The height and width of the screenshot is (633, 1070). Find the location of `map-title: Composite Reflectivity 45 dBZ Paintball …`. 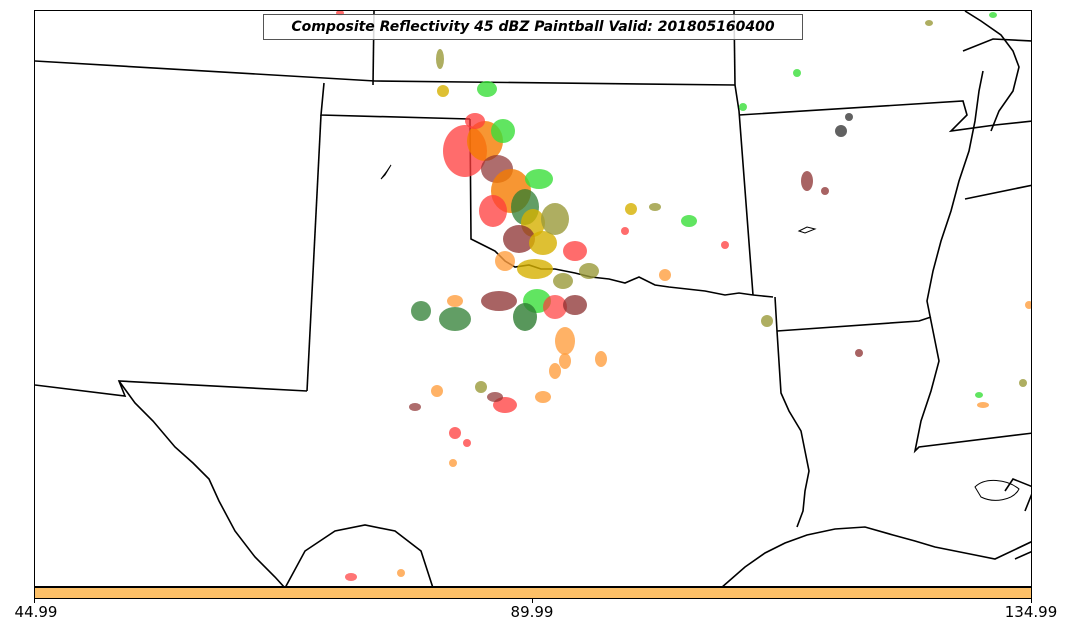

map-title: Composite Reflectivity 45 dBZ Paintball … is located at coordinates (533, 27).